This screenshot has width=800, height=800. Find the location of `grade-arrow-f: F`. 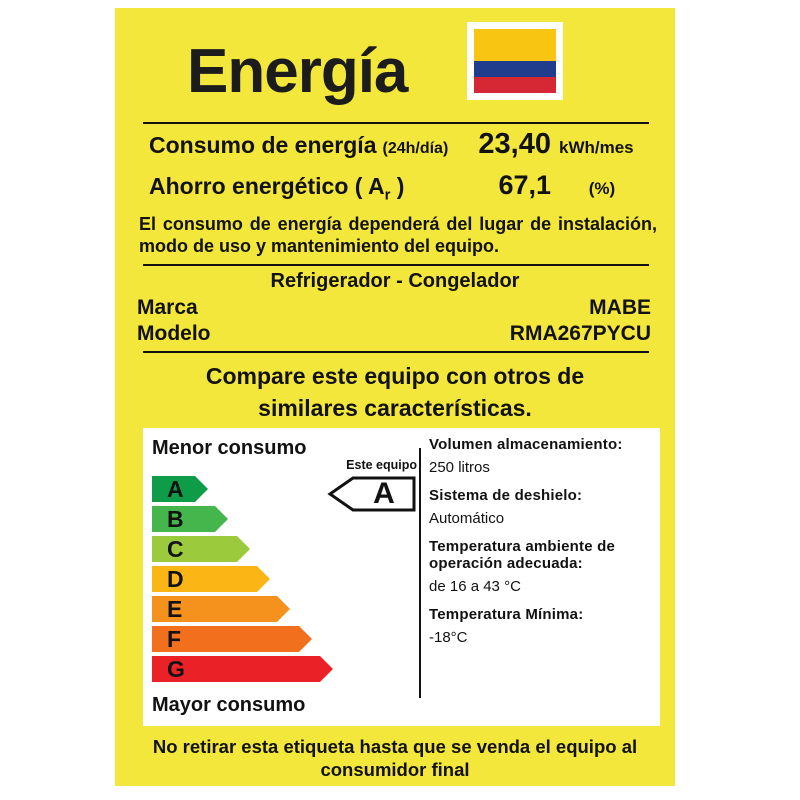

grade-arrow-f: F is located at coordinates (232, 639).